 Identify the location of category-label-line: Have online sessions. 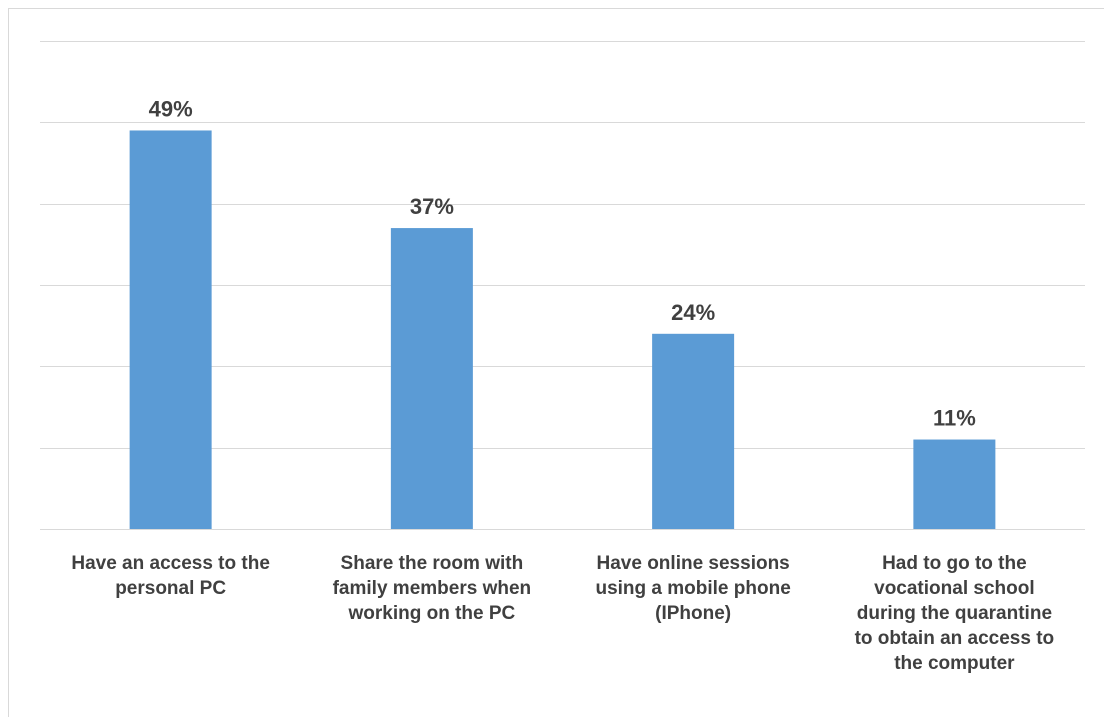
(693, 563).